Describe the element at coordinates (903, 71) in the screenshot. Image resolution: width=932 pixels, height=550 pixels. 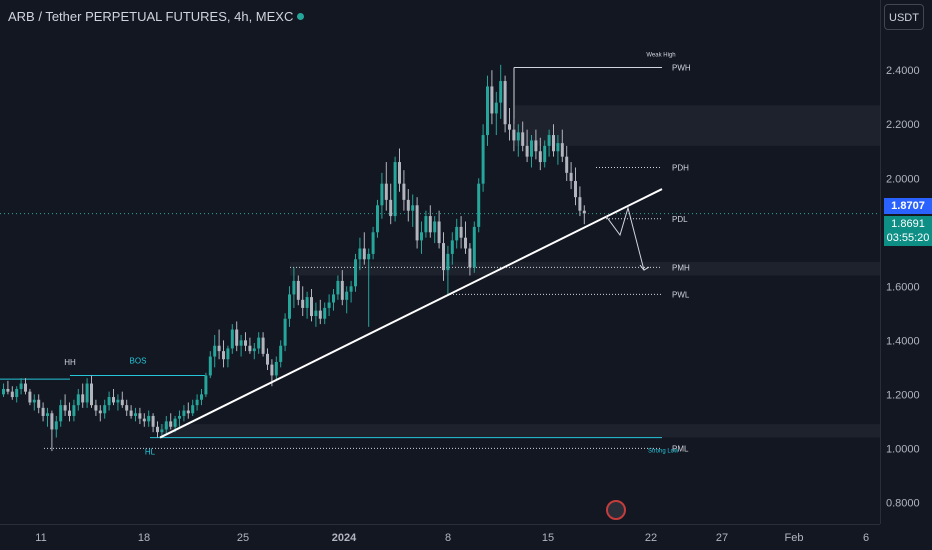
I see `price-tick-label: 2.4000` at that location.